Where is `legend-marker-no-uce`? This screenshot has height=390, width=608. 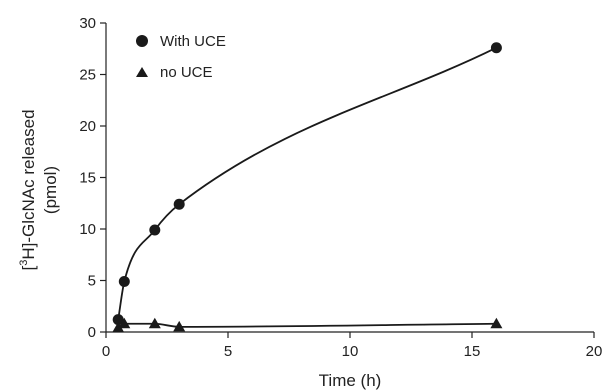 legend-marker-no-uce is located at coordinates (142, 72).